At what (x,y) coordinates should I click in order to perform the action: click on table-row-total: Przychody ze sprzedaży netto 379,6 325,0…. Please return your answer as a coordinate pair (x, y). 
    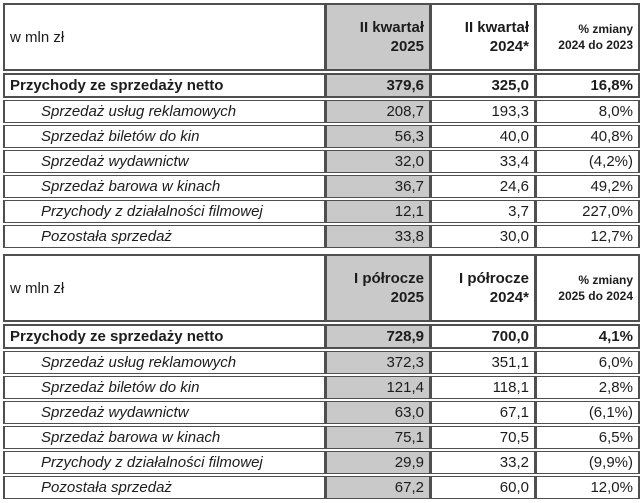
    Looking at the image, I should click on (321, 85).